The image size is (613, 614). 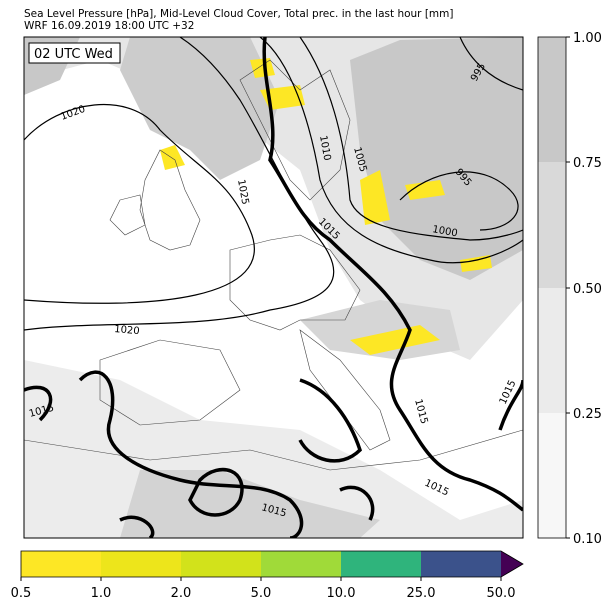 I want to click on tick-label: 1.0, so click(x=101, y=593).